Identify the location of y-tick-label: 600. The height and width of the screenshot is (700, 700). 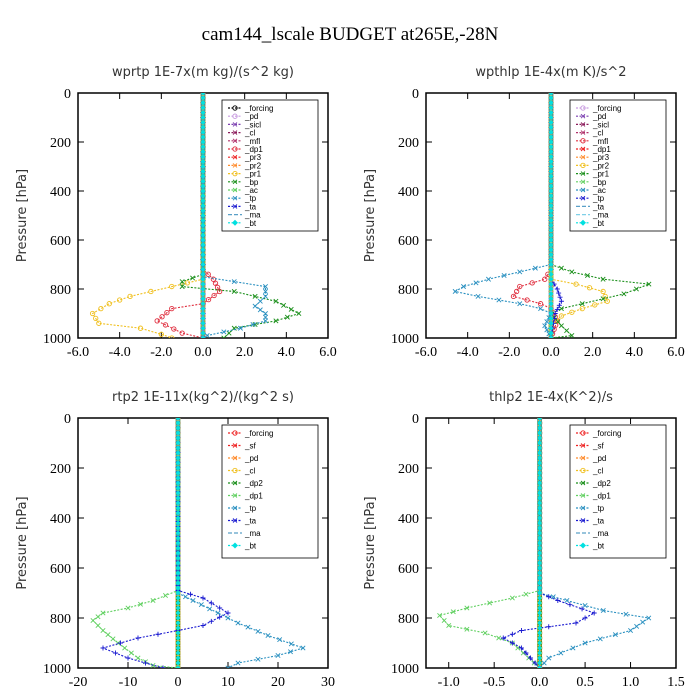
(408, 569).